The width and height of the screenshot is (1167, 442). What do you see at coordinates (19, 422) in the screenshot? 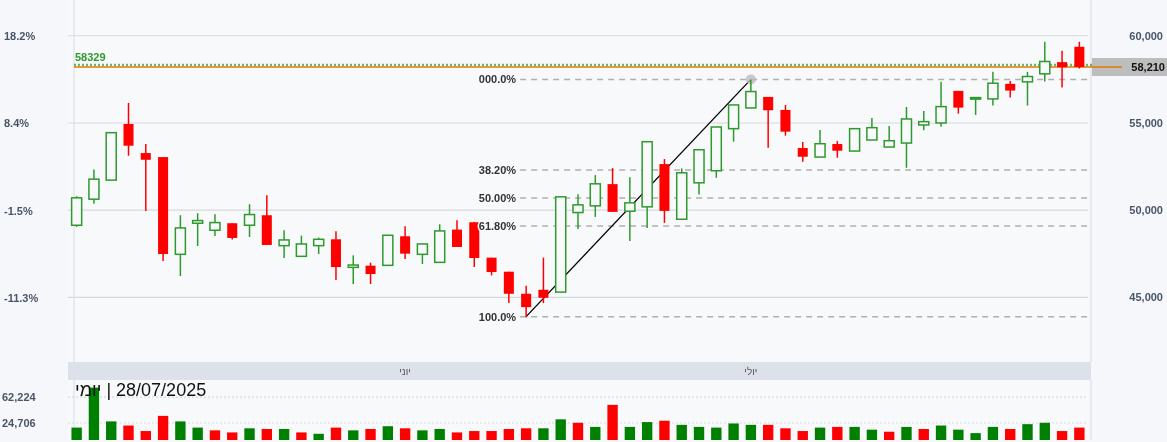
I see `y-tick-label: 24,706` at bounding box center [19, 422].